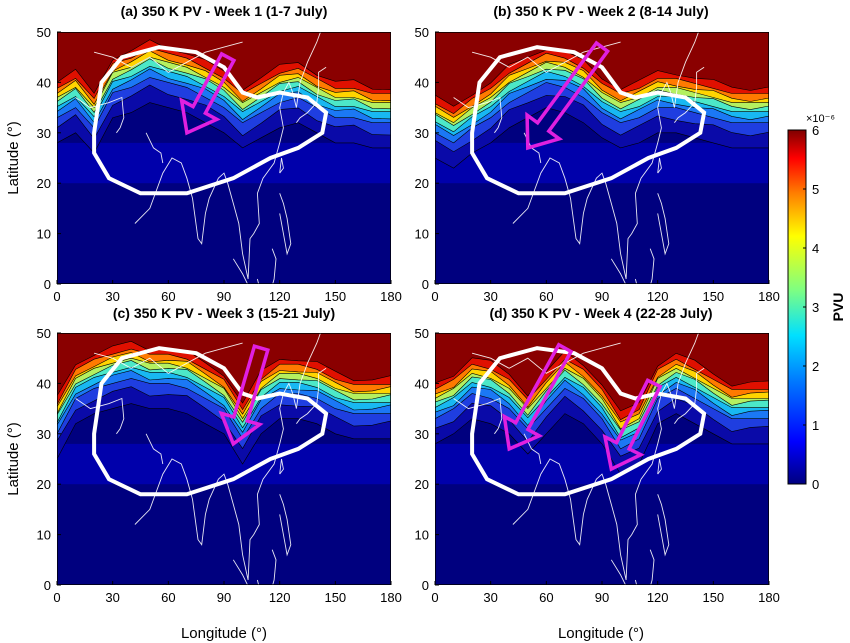  I want to click on colorbar-tick-label: 3, so click(815, 307).